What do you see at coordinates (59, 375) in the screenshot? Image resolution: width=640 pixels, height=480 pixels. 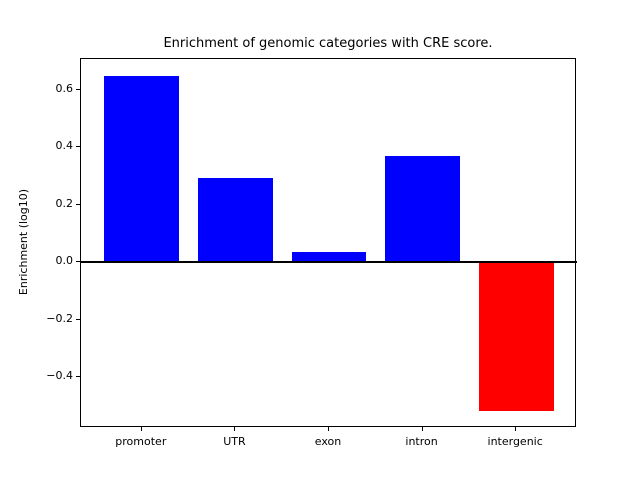 I see `y-tick-label: −0.4` at bounding box center [59, 375].